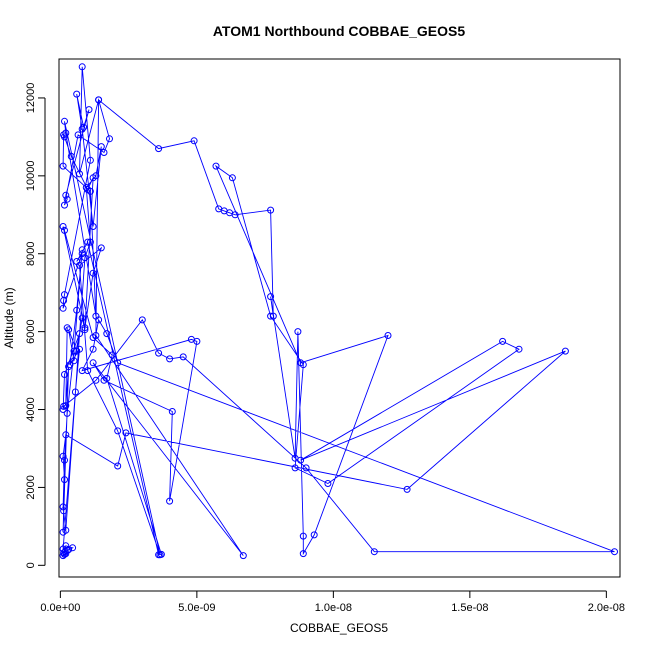  I want to click on y-tick-label: 12000, so click(31, 98).